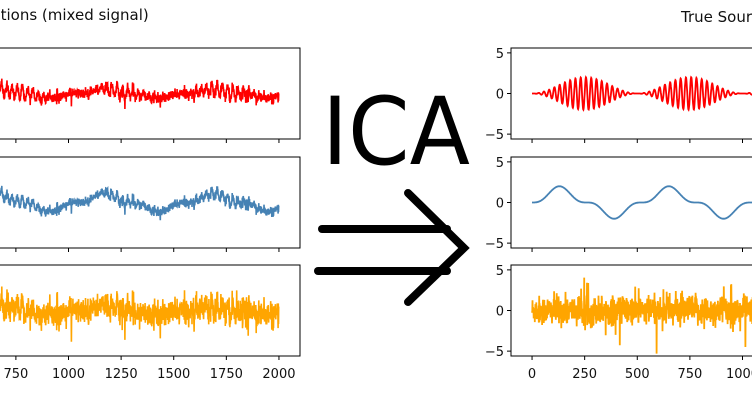 Image resolution: width=752 pixels, height=400 pixels. What do you see at coordinates (532, 374) in the screenshot?
I see `right-xtick-label-0: 0` at bounding box center [532, 374].